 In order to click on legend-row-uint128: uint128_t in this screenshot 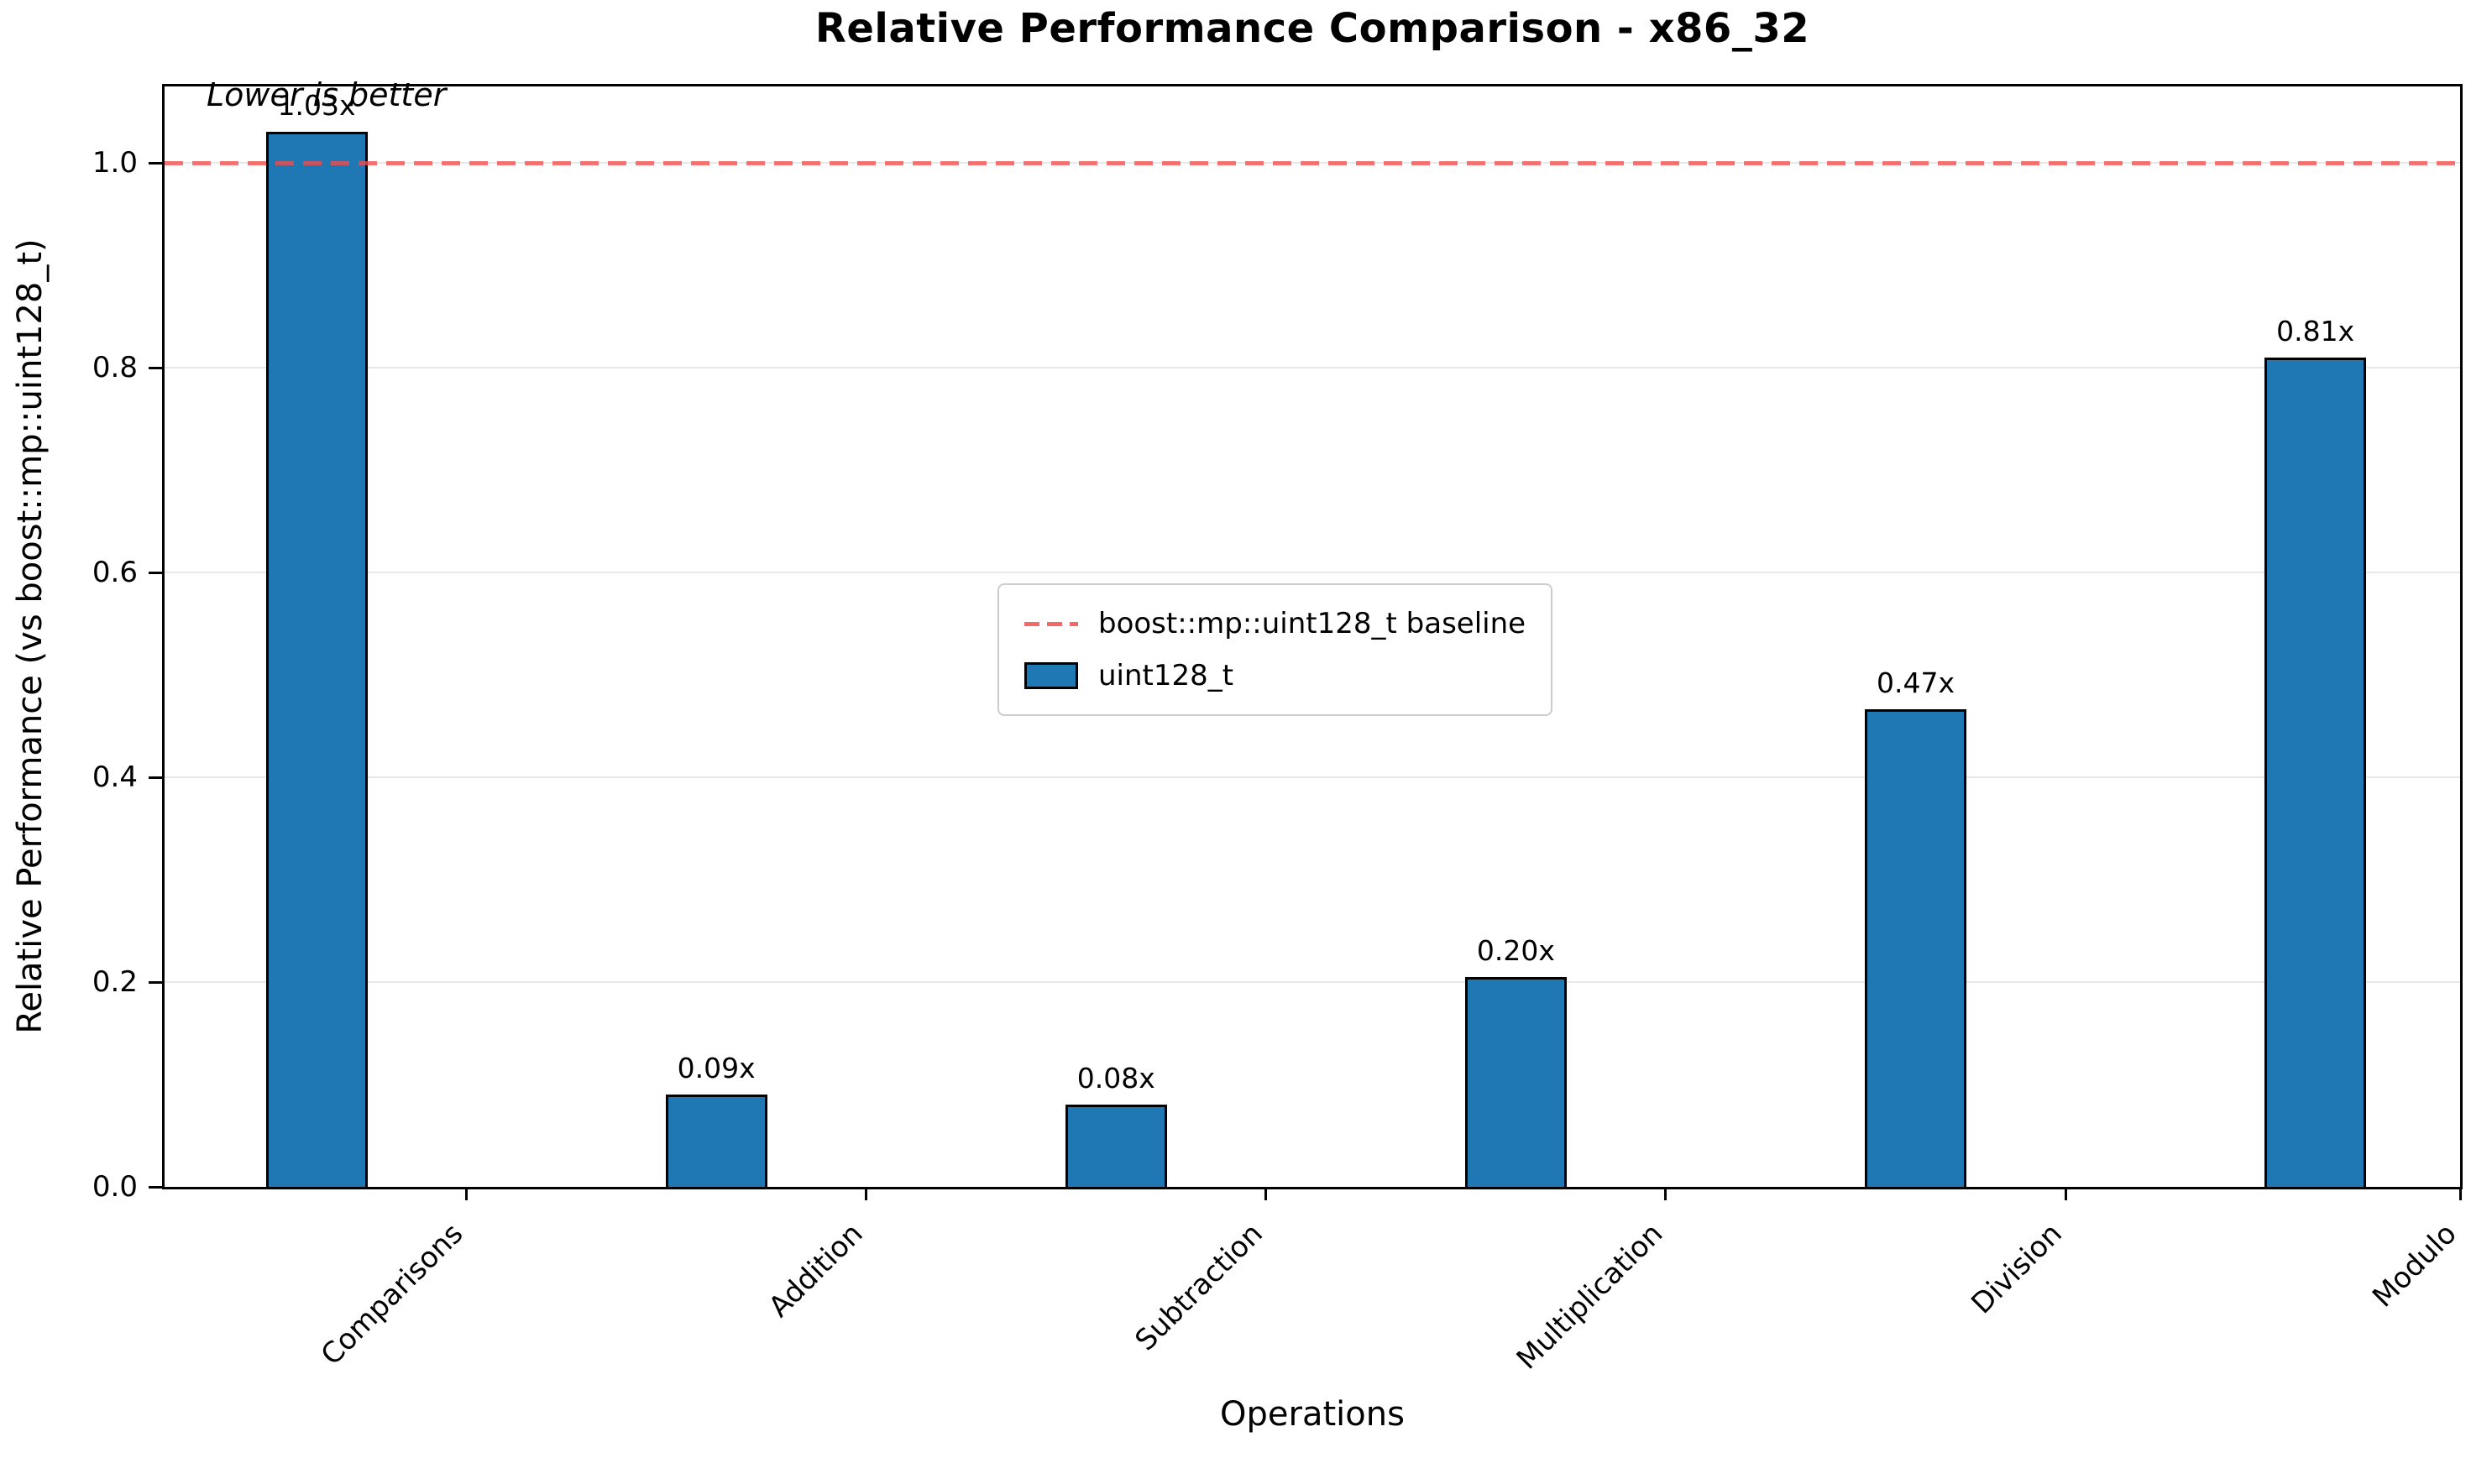, I will do `click(1275, 675)`.